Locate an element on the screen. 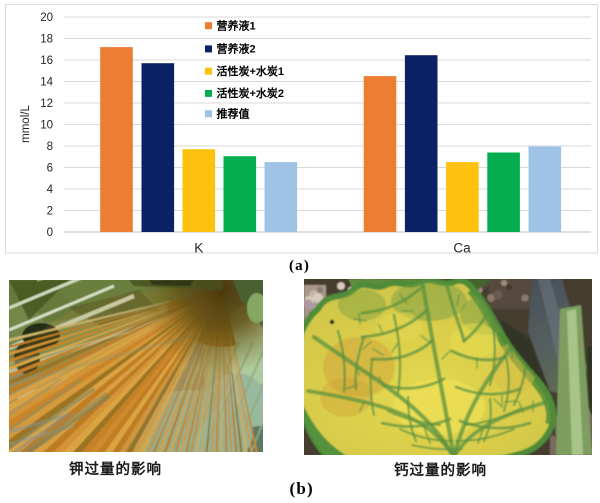 The width and height of the screenshot is (600, 503). svg-text: 18 is located at coordinates (46, 40).